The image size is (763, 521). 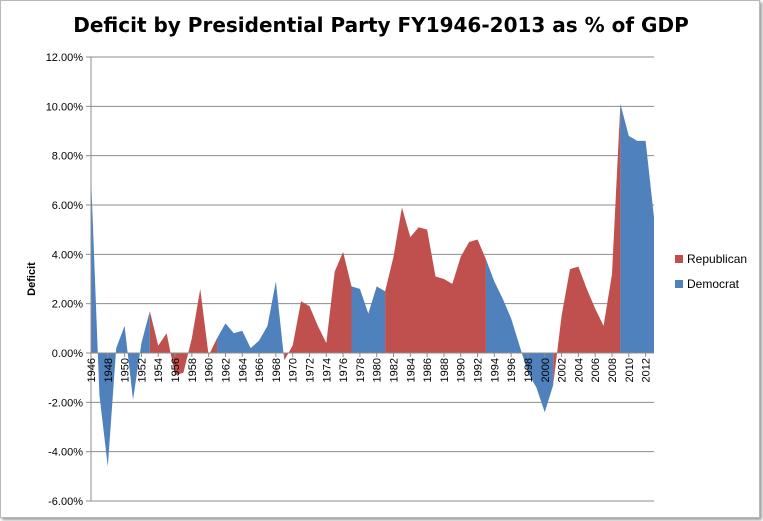 What do you see at coordinates (361, 370) in the screenshot?
I see `x-tick-label: 1978` at bounding box center [361, 370].